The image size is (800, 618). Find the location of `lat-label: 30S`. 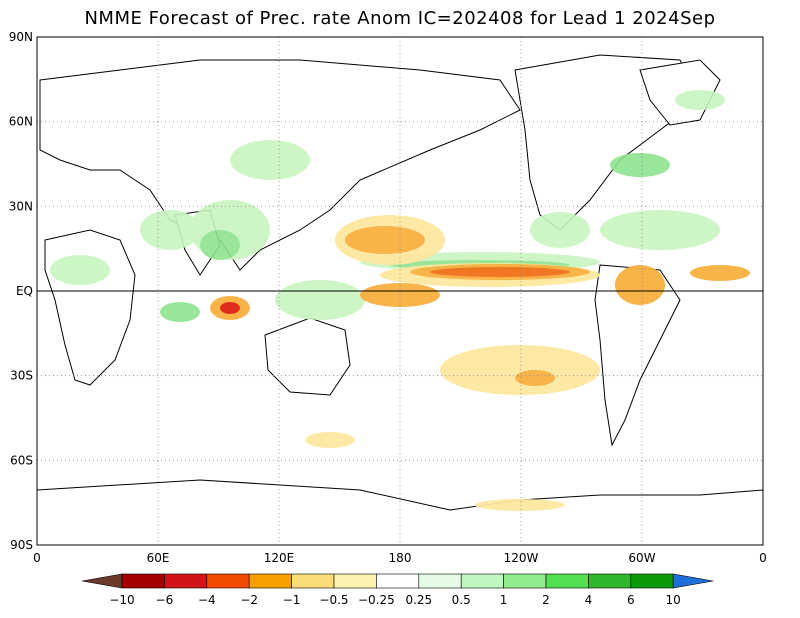

lat-label: 30S is located at coordinates (21, 376).